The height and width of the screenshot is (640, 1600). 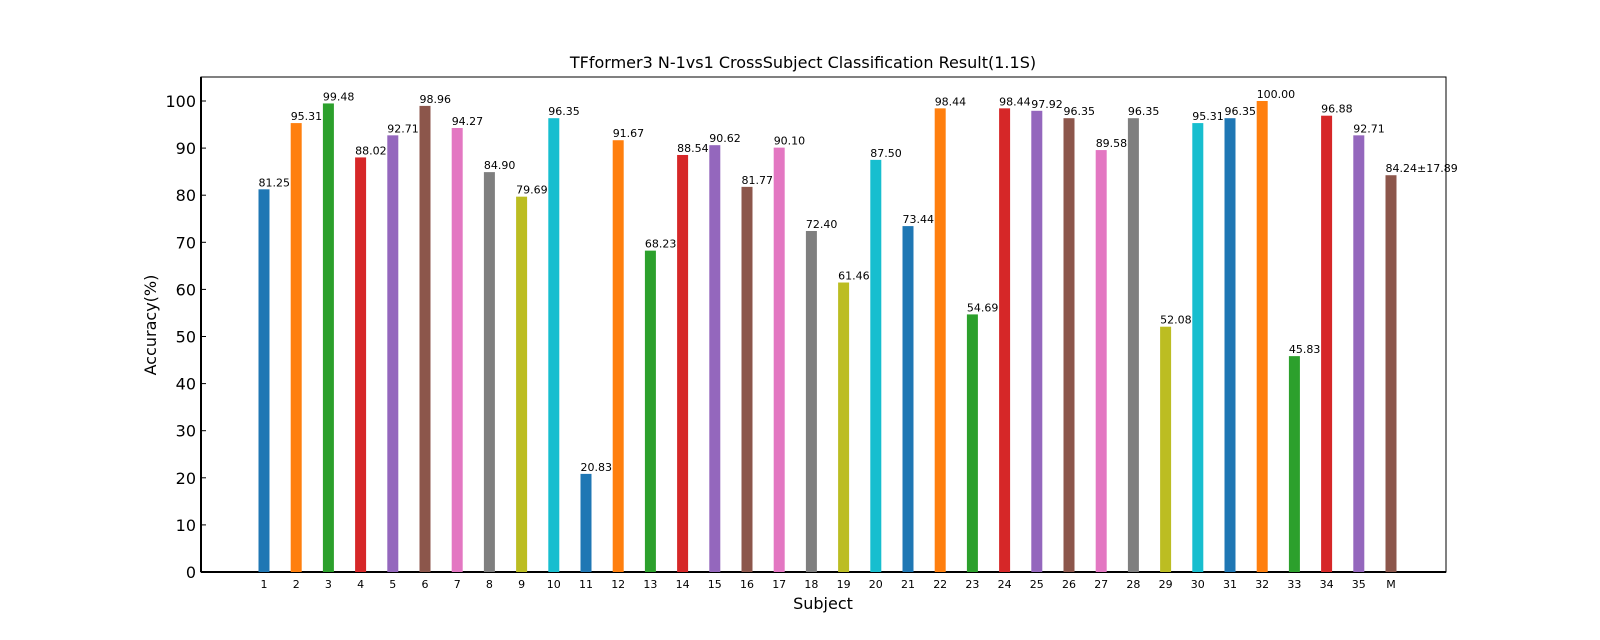 I want to click on x-tick-label: 12, so click(x=618, y=584).